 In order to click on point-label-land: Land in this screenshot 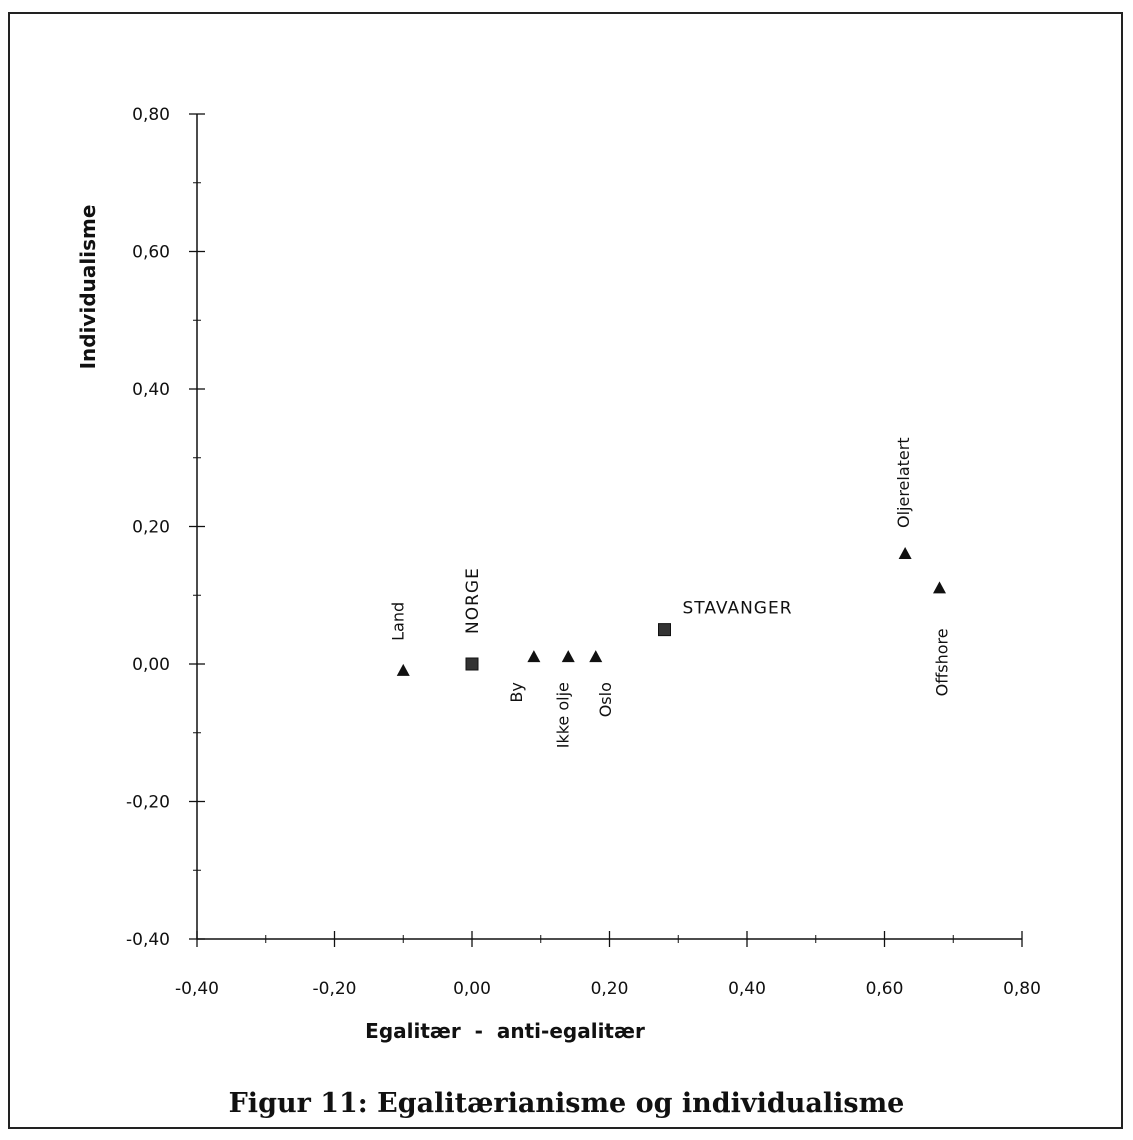, I will do `click(397, 621)`.